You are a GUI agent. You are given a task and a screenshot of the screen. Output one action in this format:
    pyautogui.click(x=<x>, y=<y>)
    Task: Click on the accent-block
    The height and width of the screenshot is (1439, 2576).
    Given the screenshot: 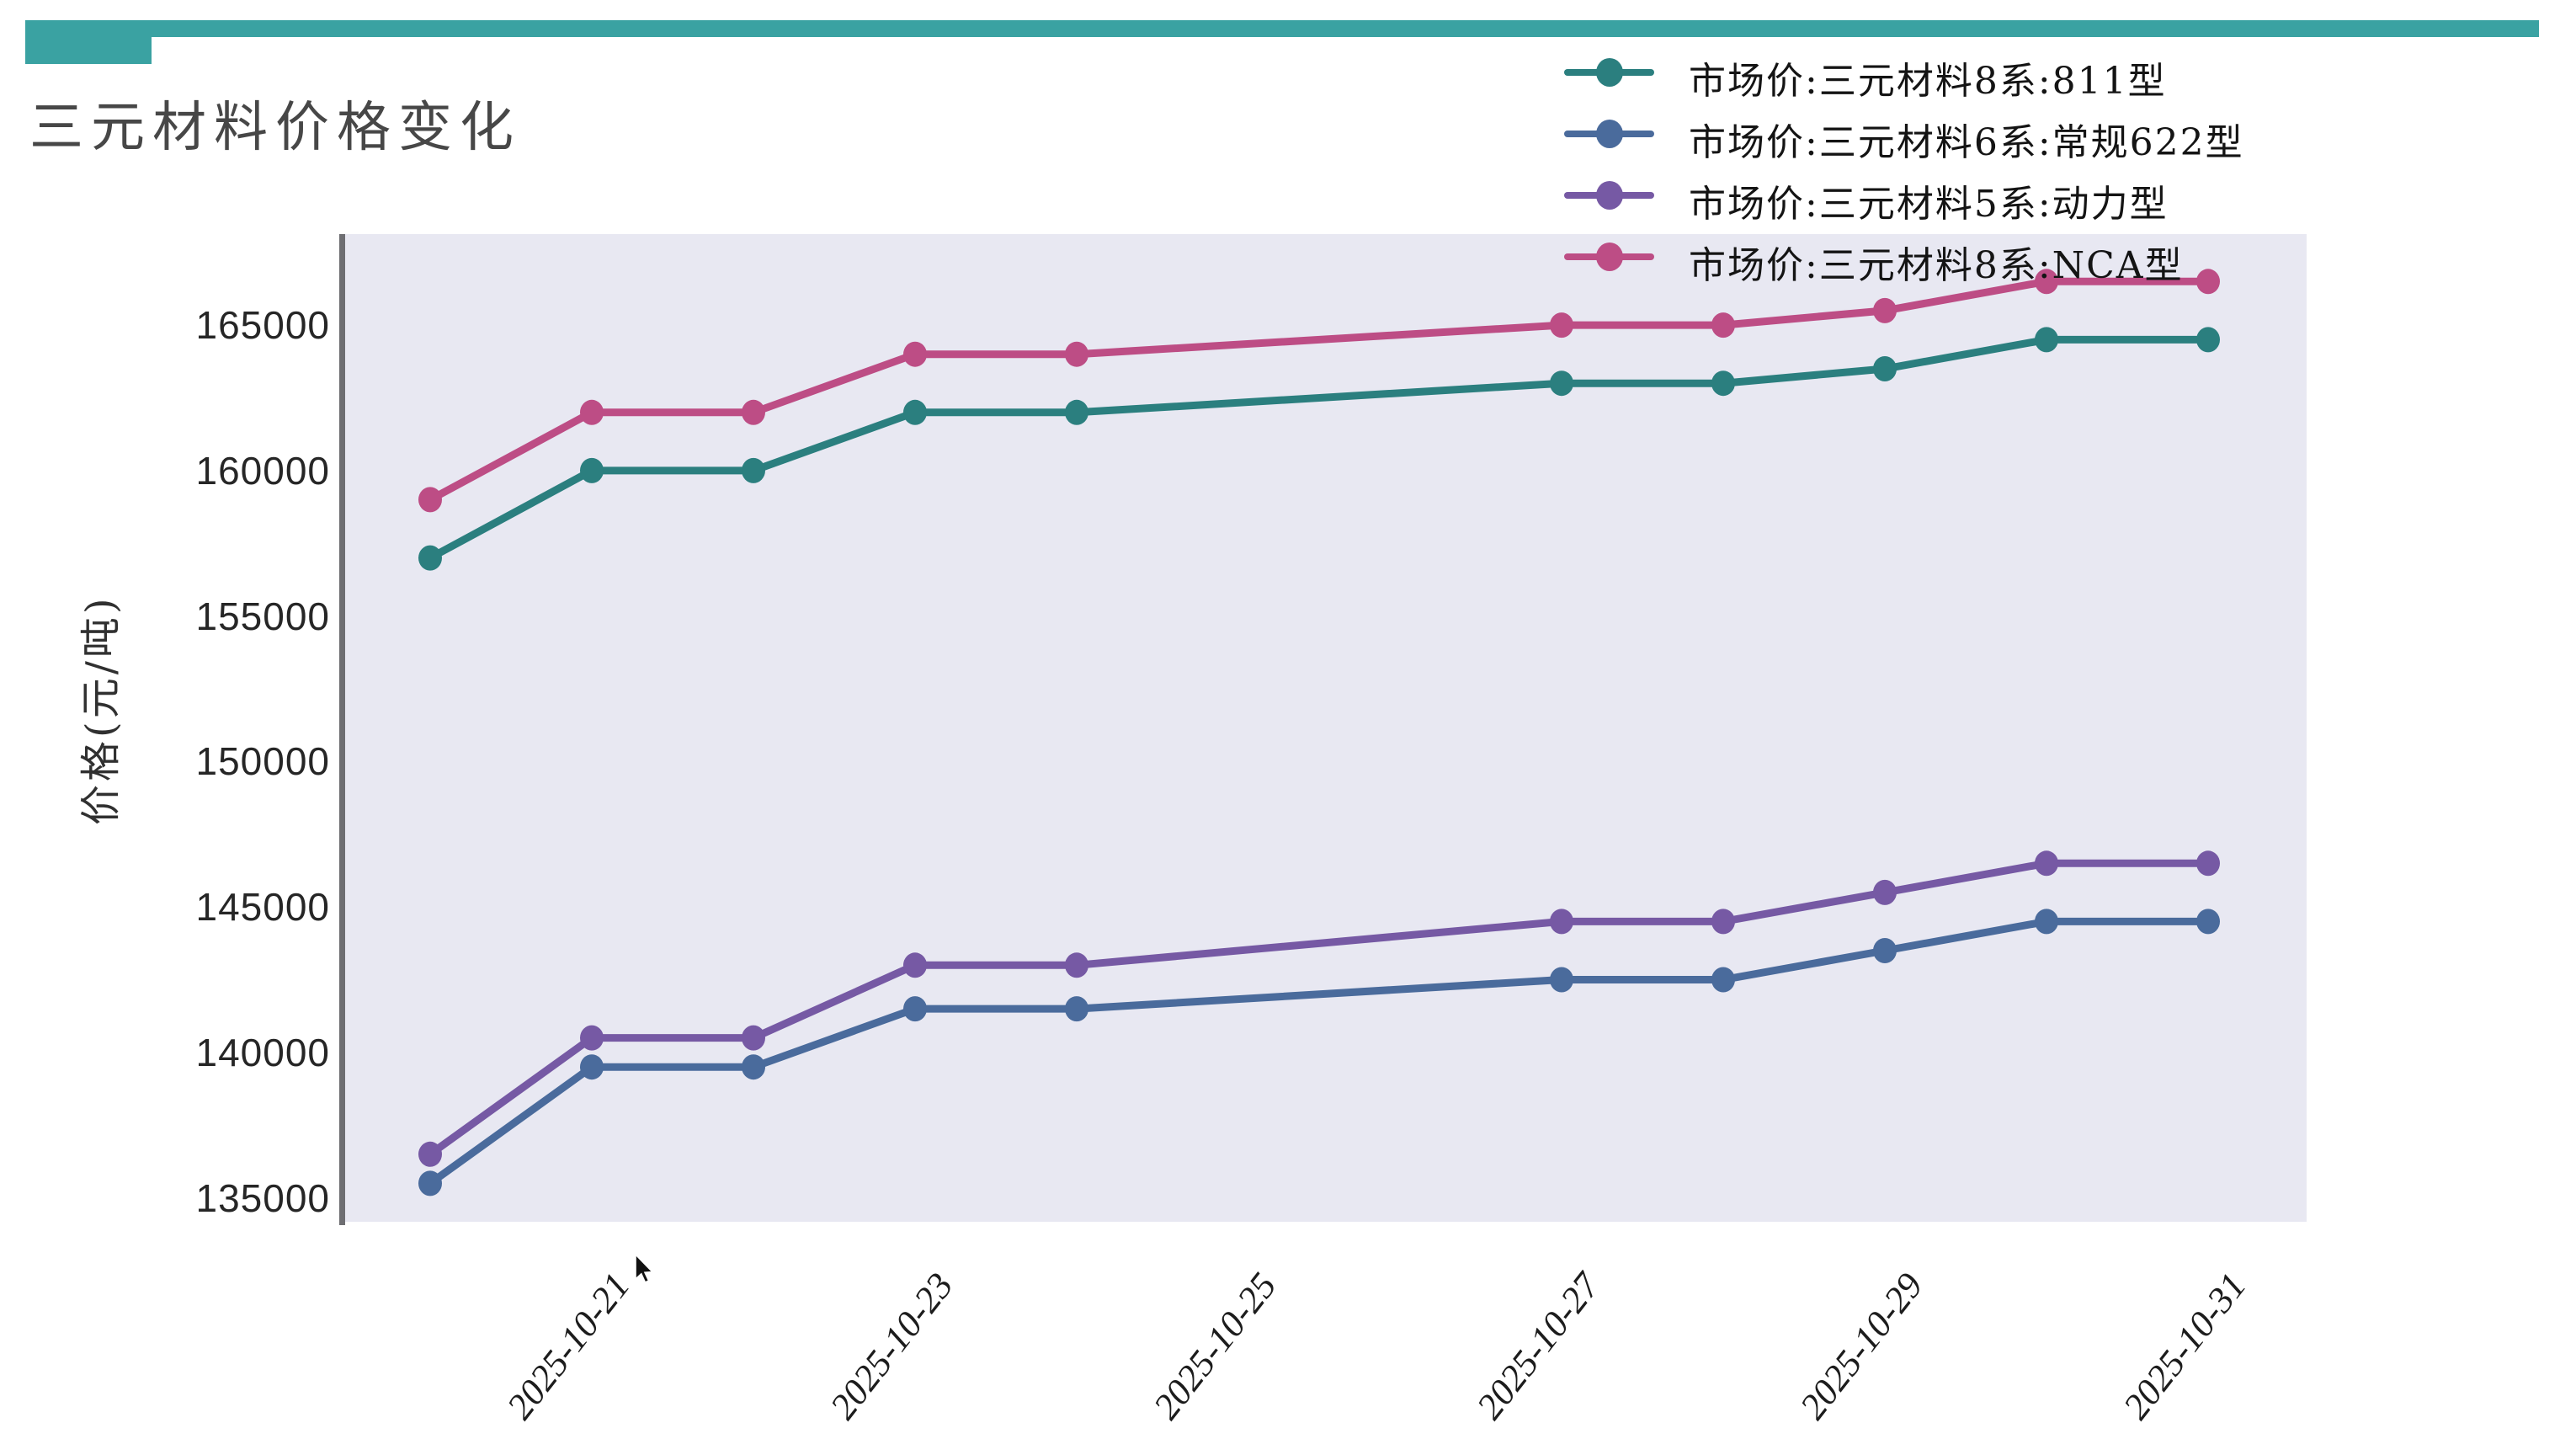 What is the action you would take?
    pyautogui.click(x=89, y=42)
    